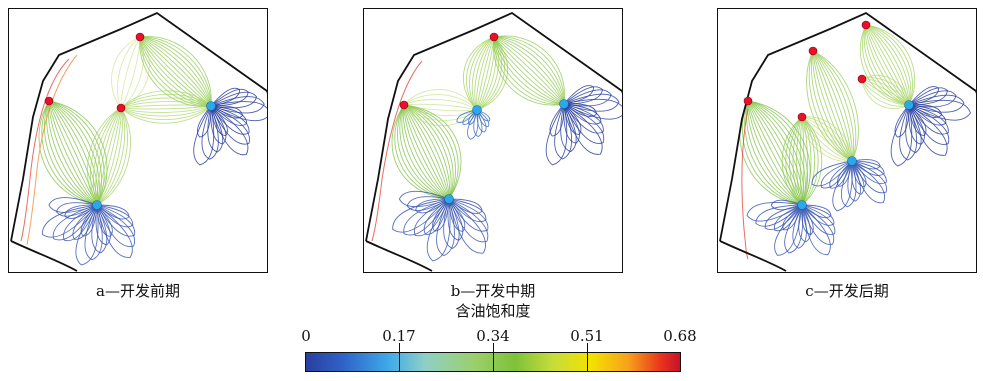  What do you see at coordinates (399, 336) in the screenshot?
I see `colorbar-label-017: 0.17` at bounding box center [399, 336].